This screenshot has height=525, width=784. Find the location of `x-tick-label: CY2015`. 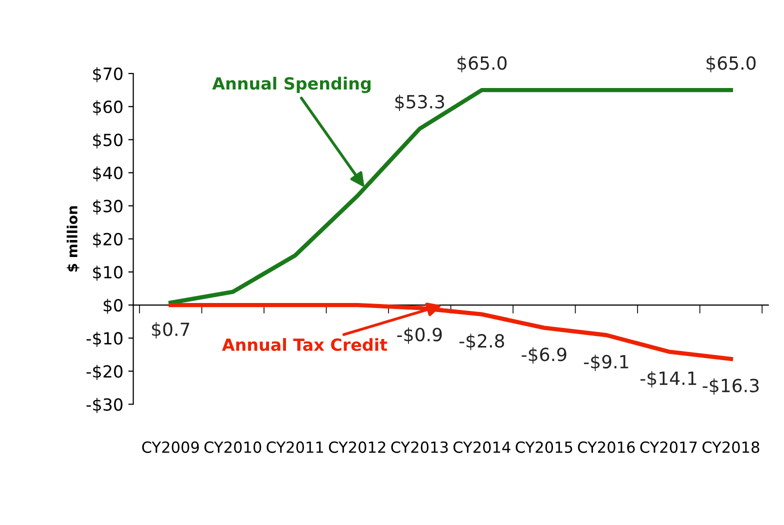

x-tick-label: CY2015 is located at coordinates (544, 447).